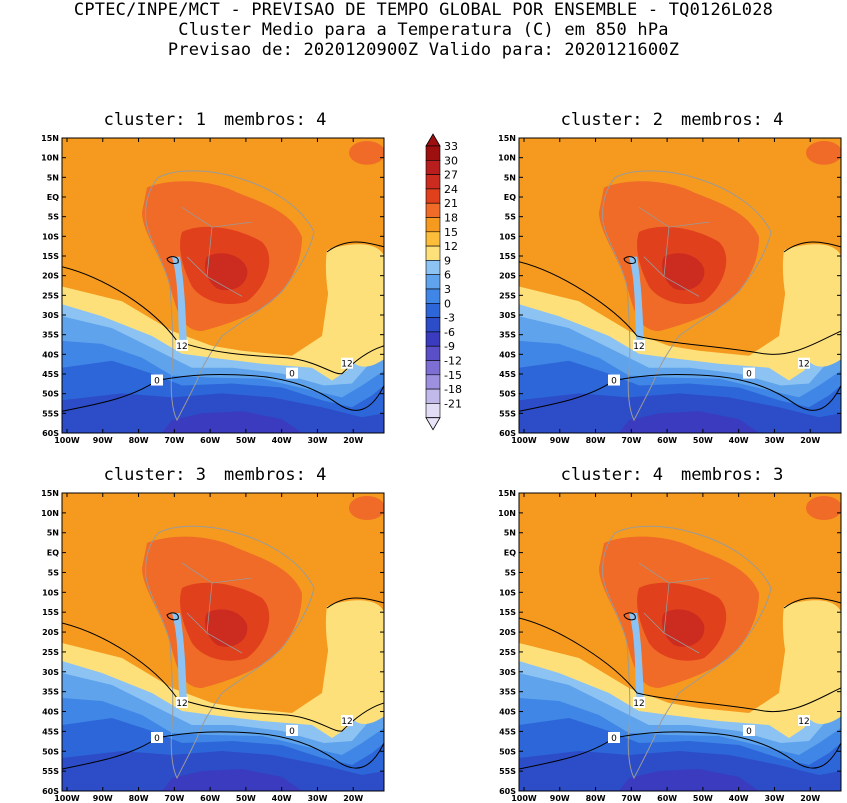 This screenshot has height=803, width=847. I want to click on colorbar-label: -21, so click(453, 403).